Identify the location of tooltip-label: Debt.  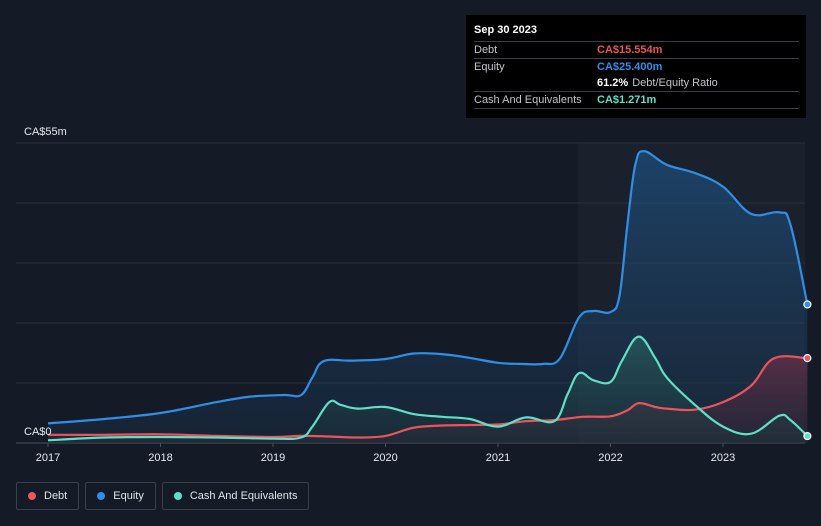
(486, 50).